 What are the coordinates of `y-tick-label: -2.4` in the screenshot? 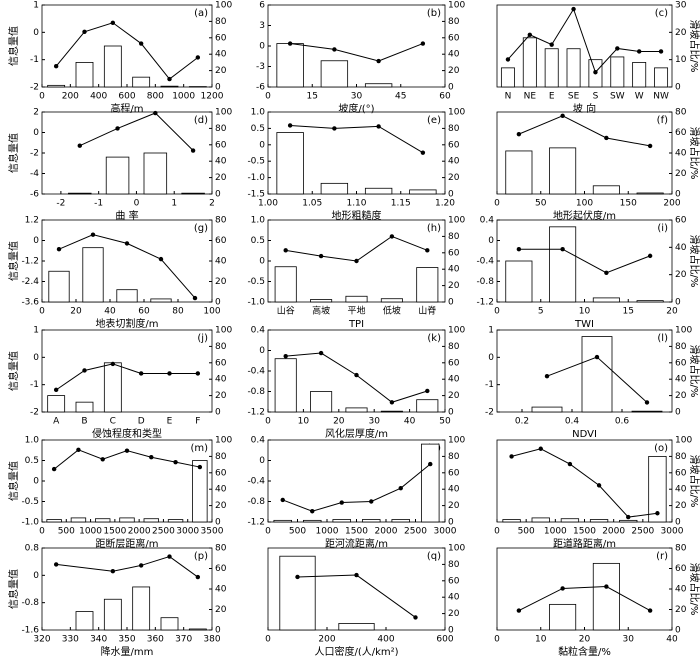 It's located at (30, 282).